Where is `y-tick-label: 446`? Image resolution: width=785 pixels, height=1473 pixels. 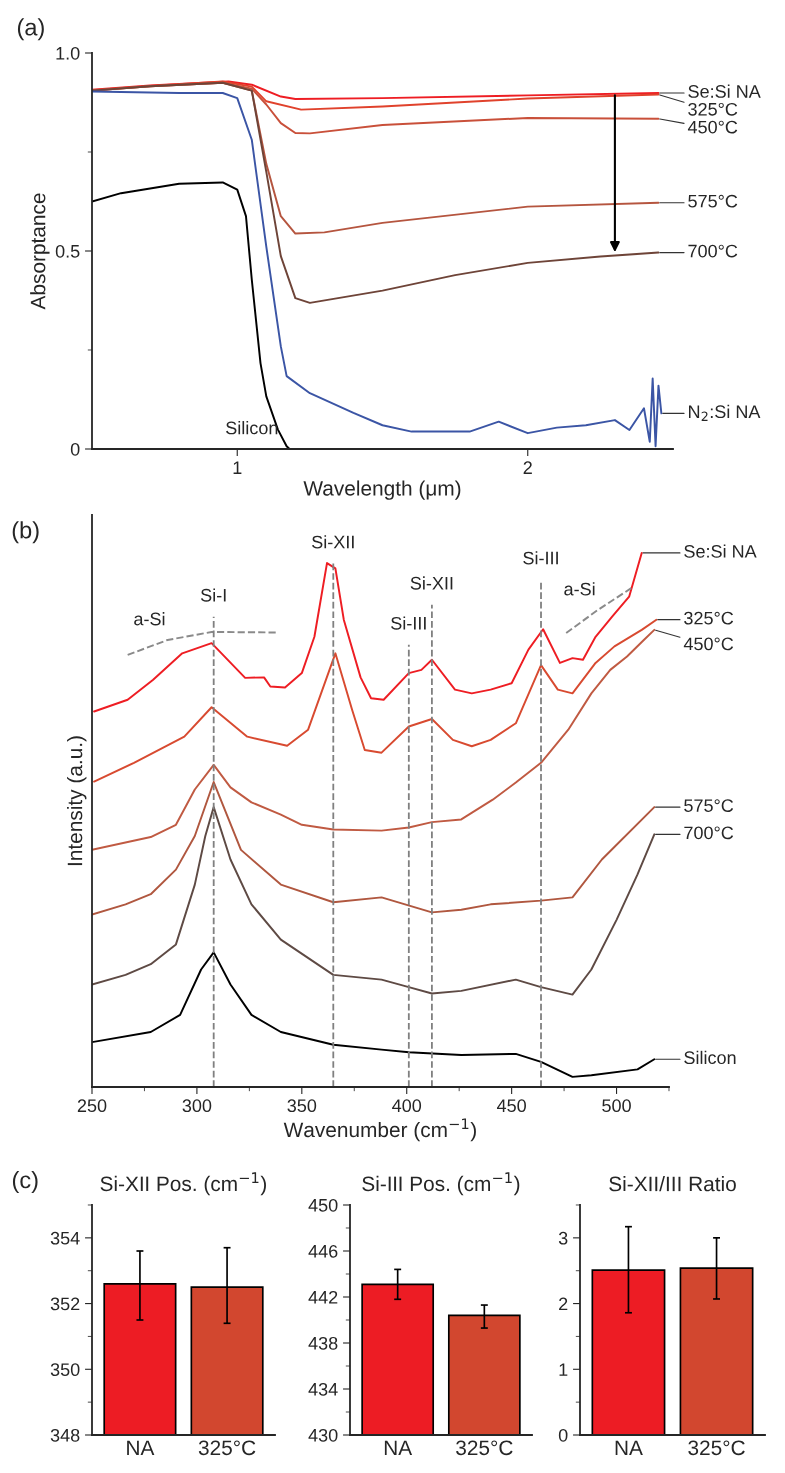
y-tick-label: 446 is located at coordinates (323, 1251).